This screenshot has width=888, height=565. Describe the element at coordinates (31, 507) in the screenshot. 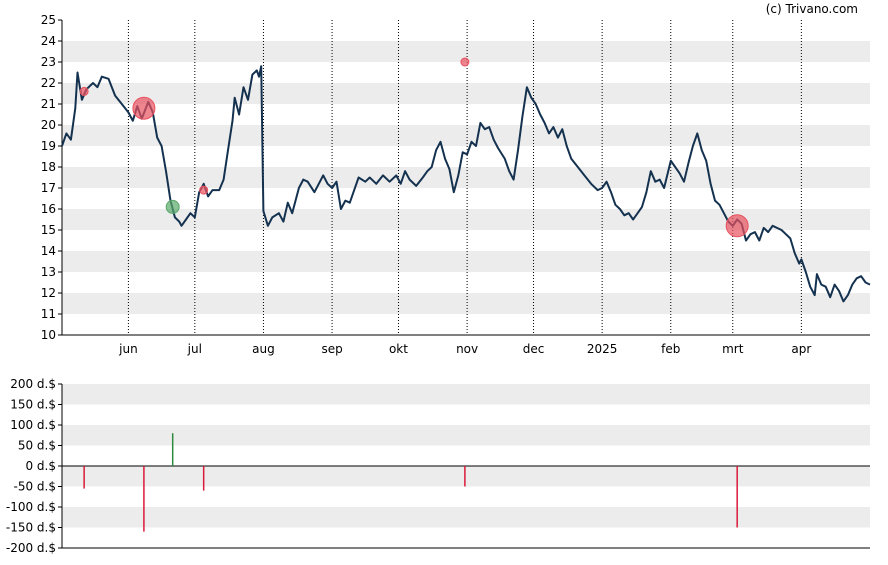

I see `y-tick-label: -100 d.$` at that location.